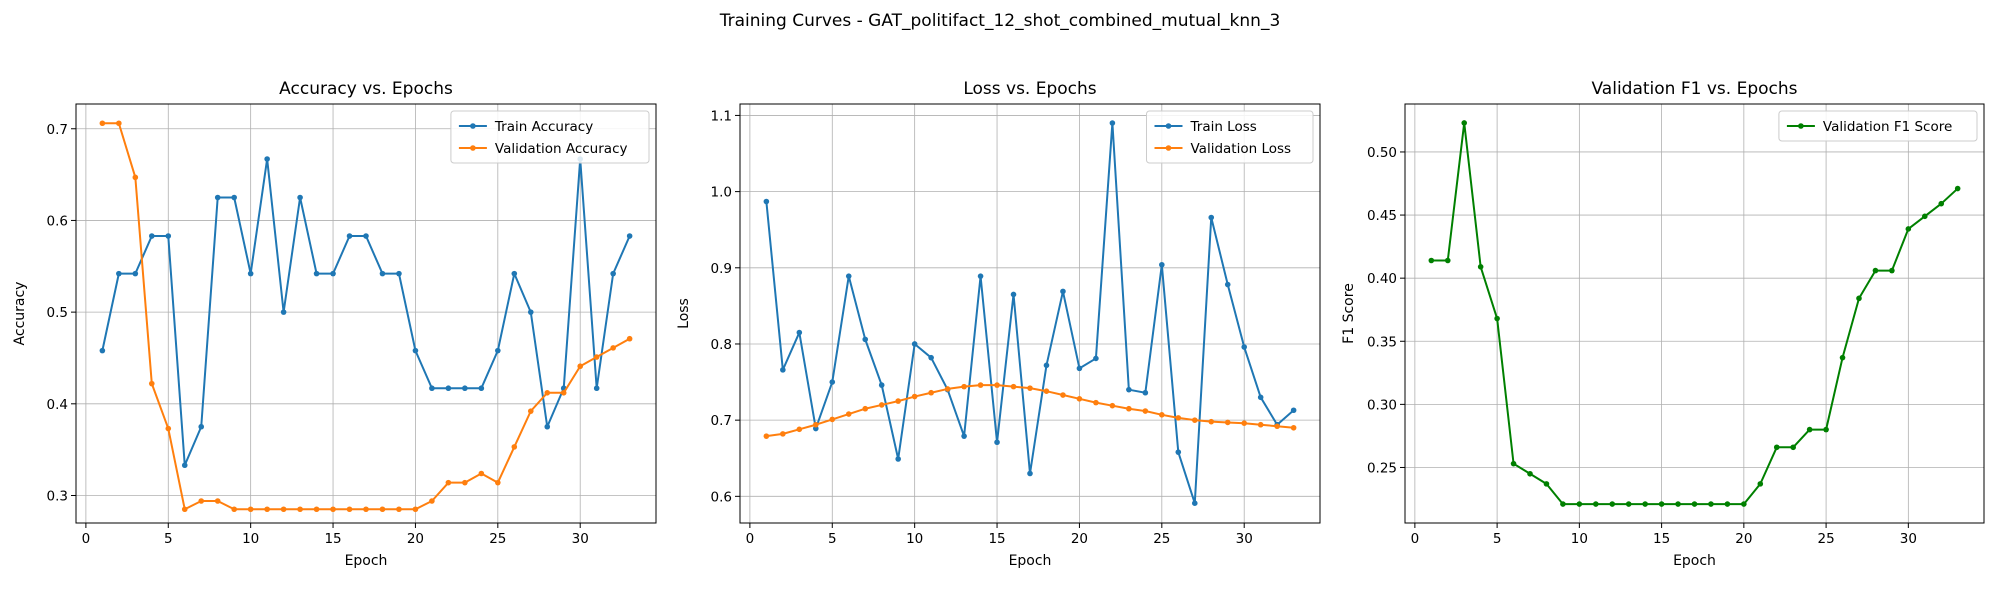 This screenshot has width=2000, height=600. Describe the element at coordinates (1382, 216) in the screenshot. I see `y-tick-label: 0.45` at that location.